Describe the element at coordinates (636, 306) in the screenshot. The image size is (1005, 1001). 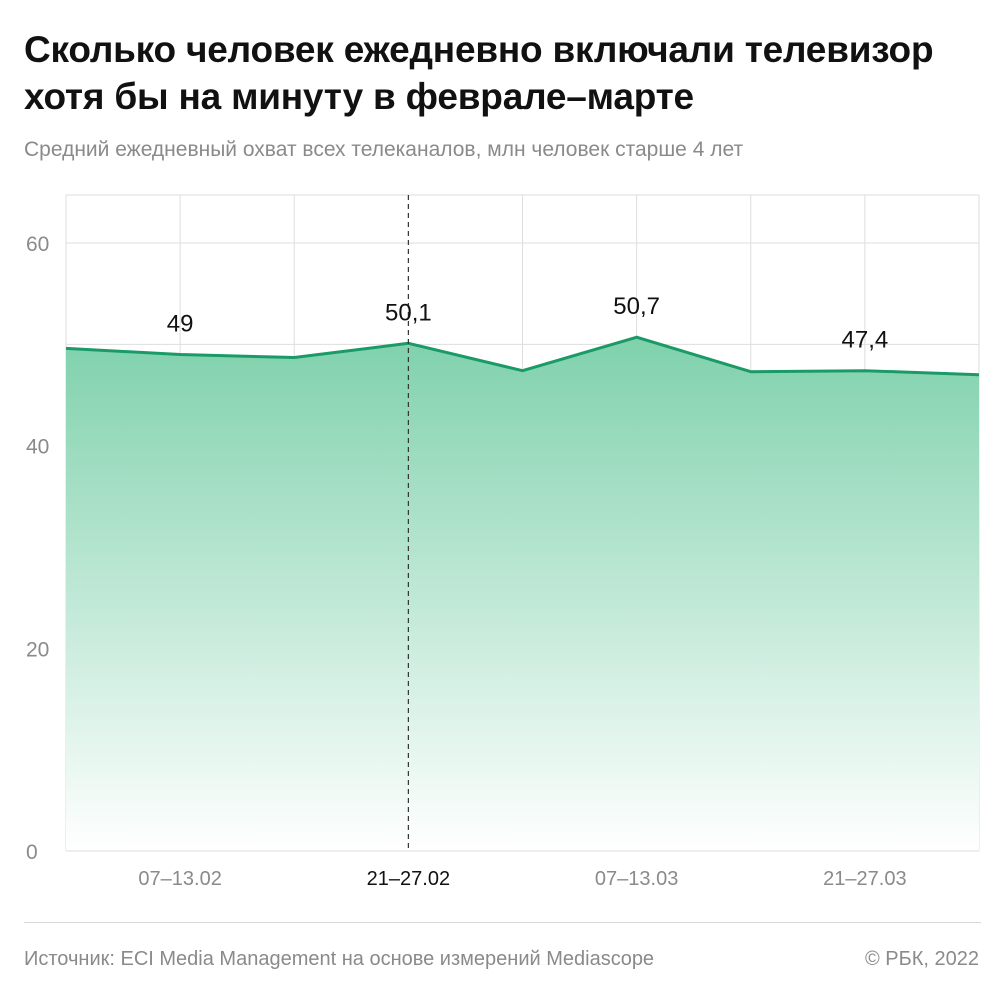
I see `data-label: 50,7` at that location.